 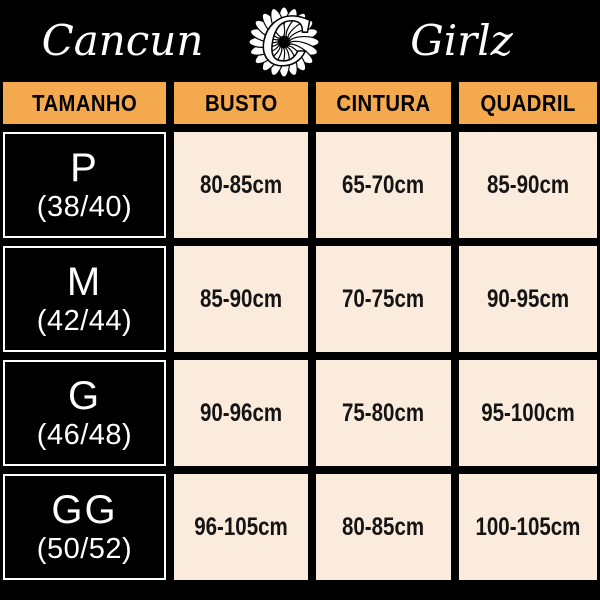 I want to click on measure-value: 75-80cm, so click(x=383, y=412).